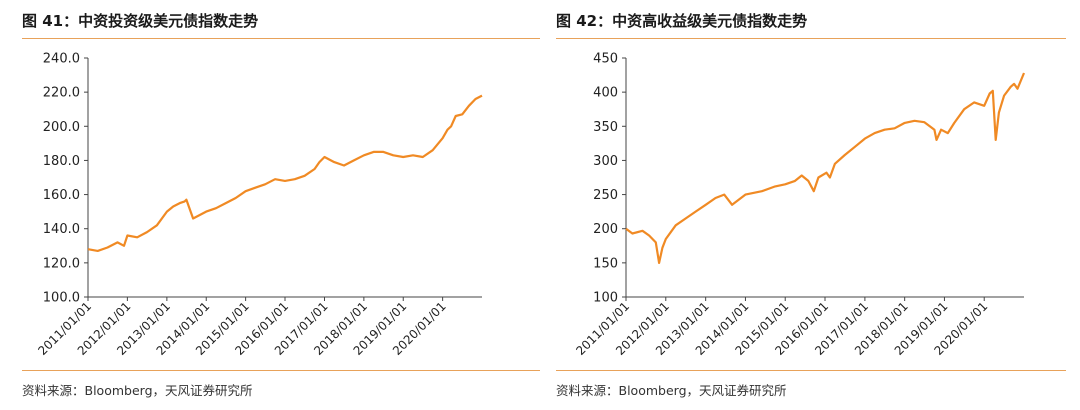 Image resolution: width=1080 pixels, height=410 pixels. Describe the element at coordinates (605, 161) in the screenshot. I see `y-tick-label: 300` at that location.